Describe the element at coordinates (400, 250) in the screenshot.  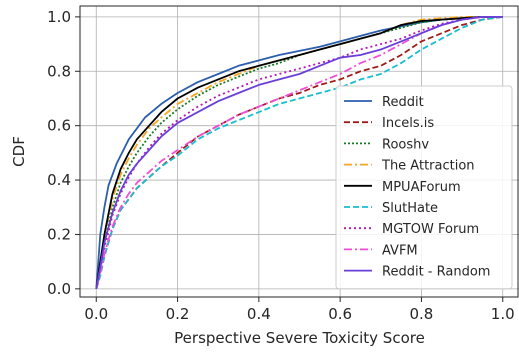
I see `legend-label: AVFM` at that location.